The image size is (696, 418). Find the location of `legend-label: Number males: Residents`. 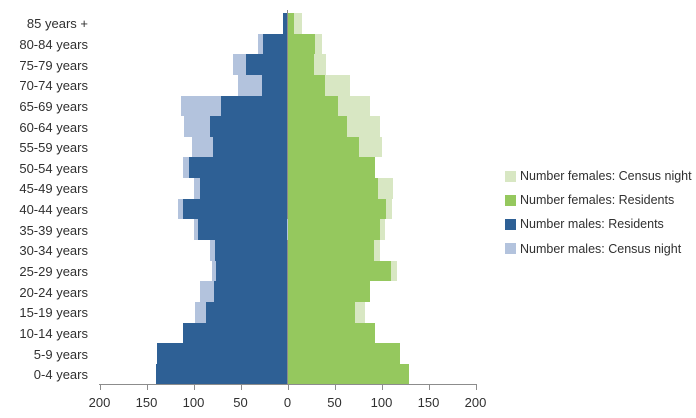

legend-label: Number males: Residents is located at coordinates (592, 224).